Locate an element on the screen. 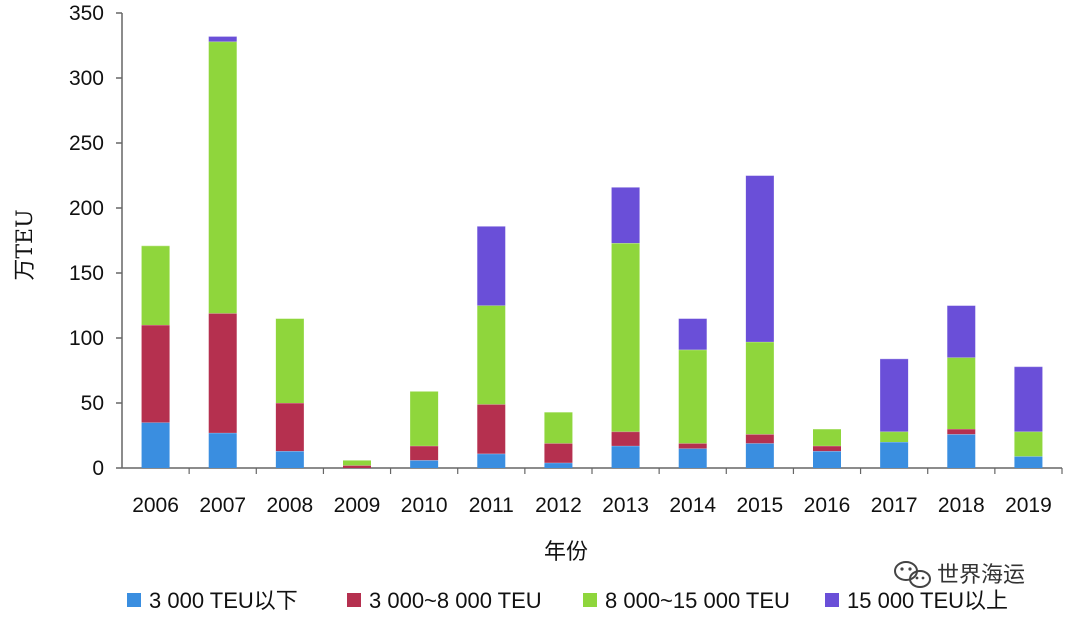 This screenshot has height=626, width=1080. legend-label-series-4: 15 000 TEU以上 is located at coordinates (927, 600).